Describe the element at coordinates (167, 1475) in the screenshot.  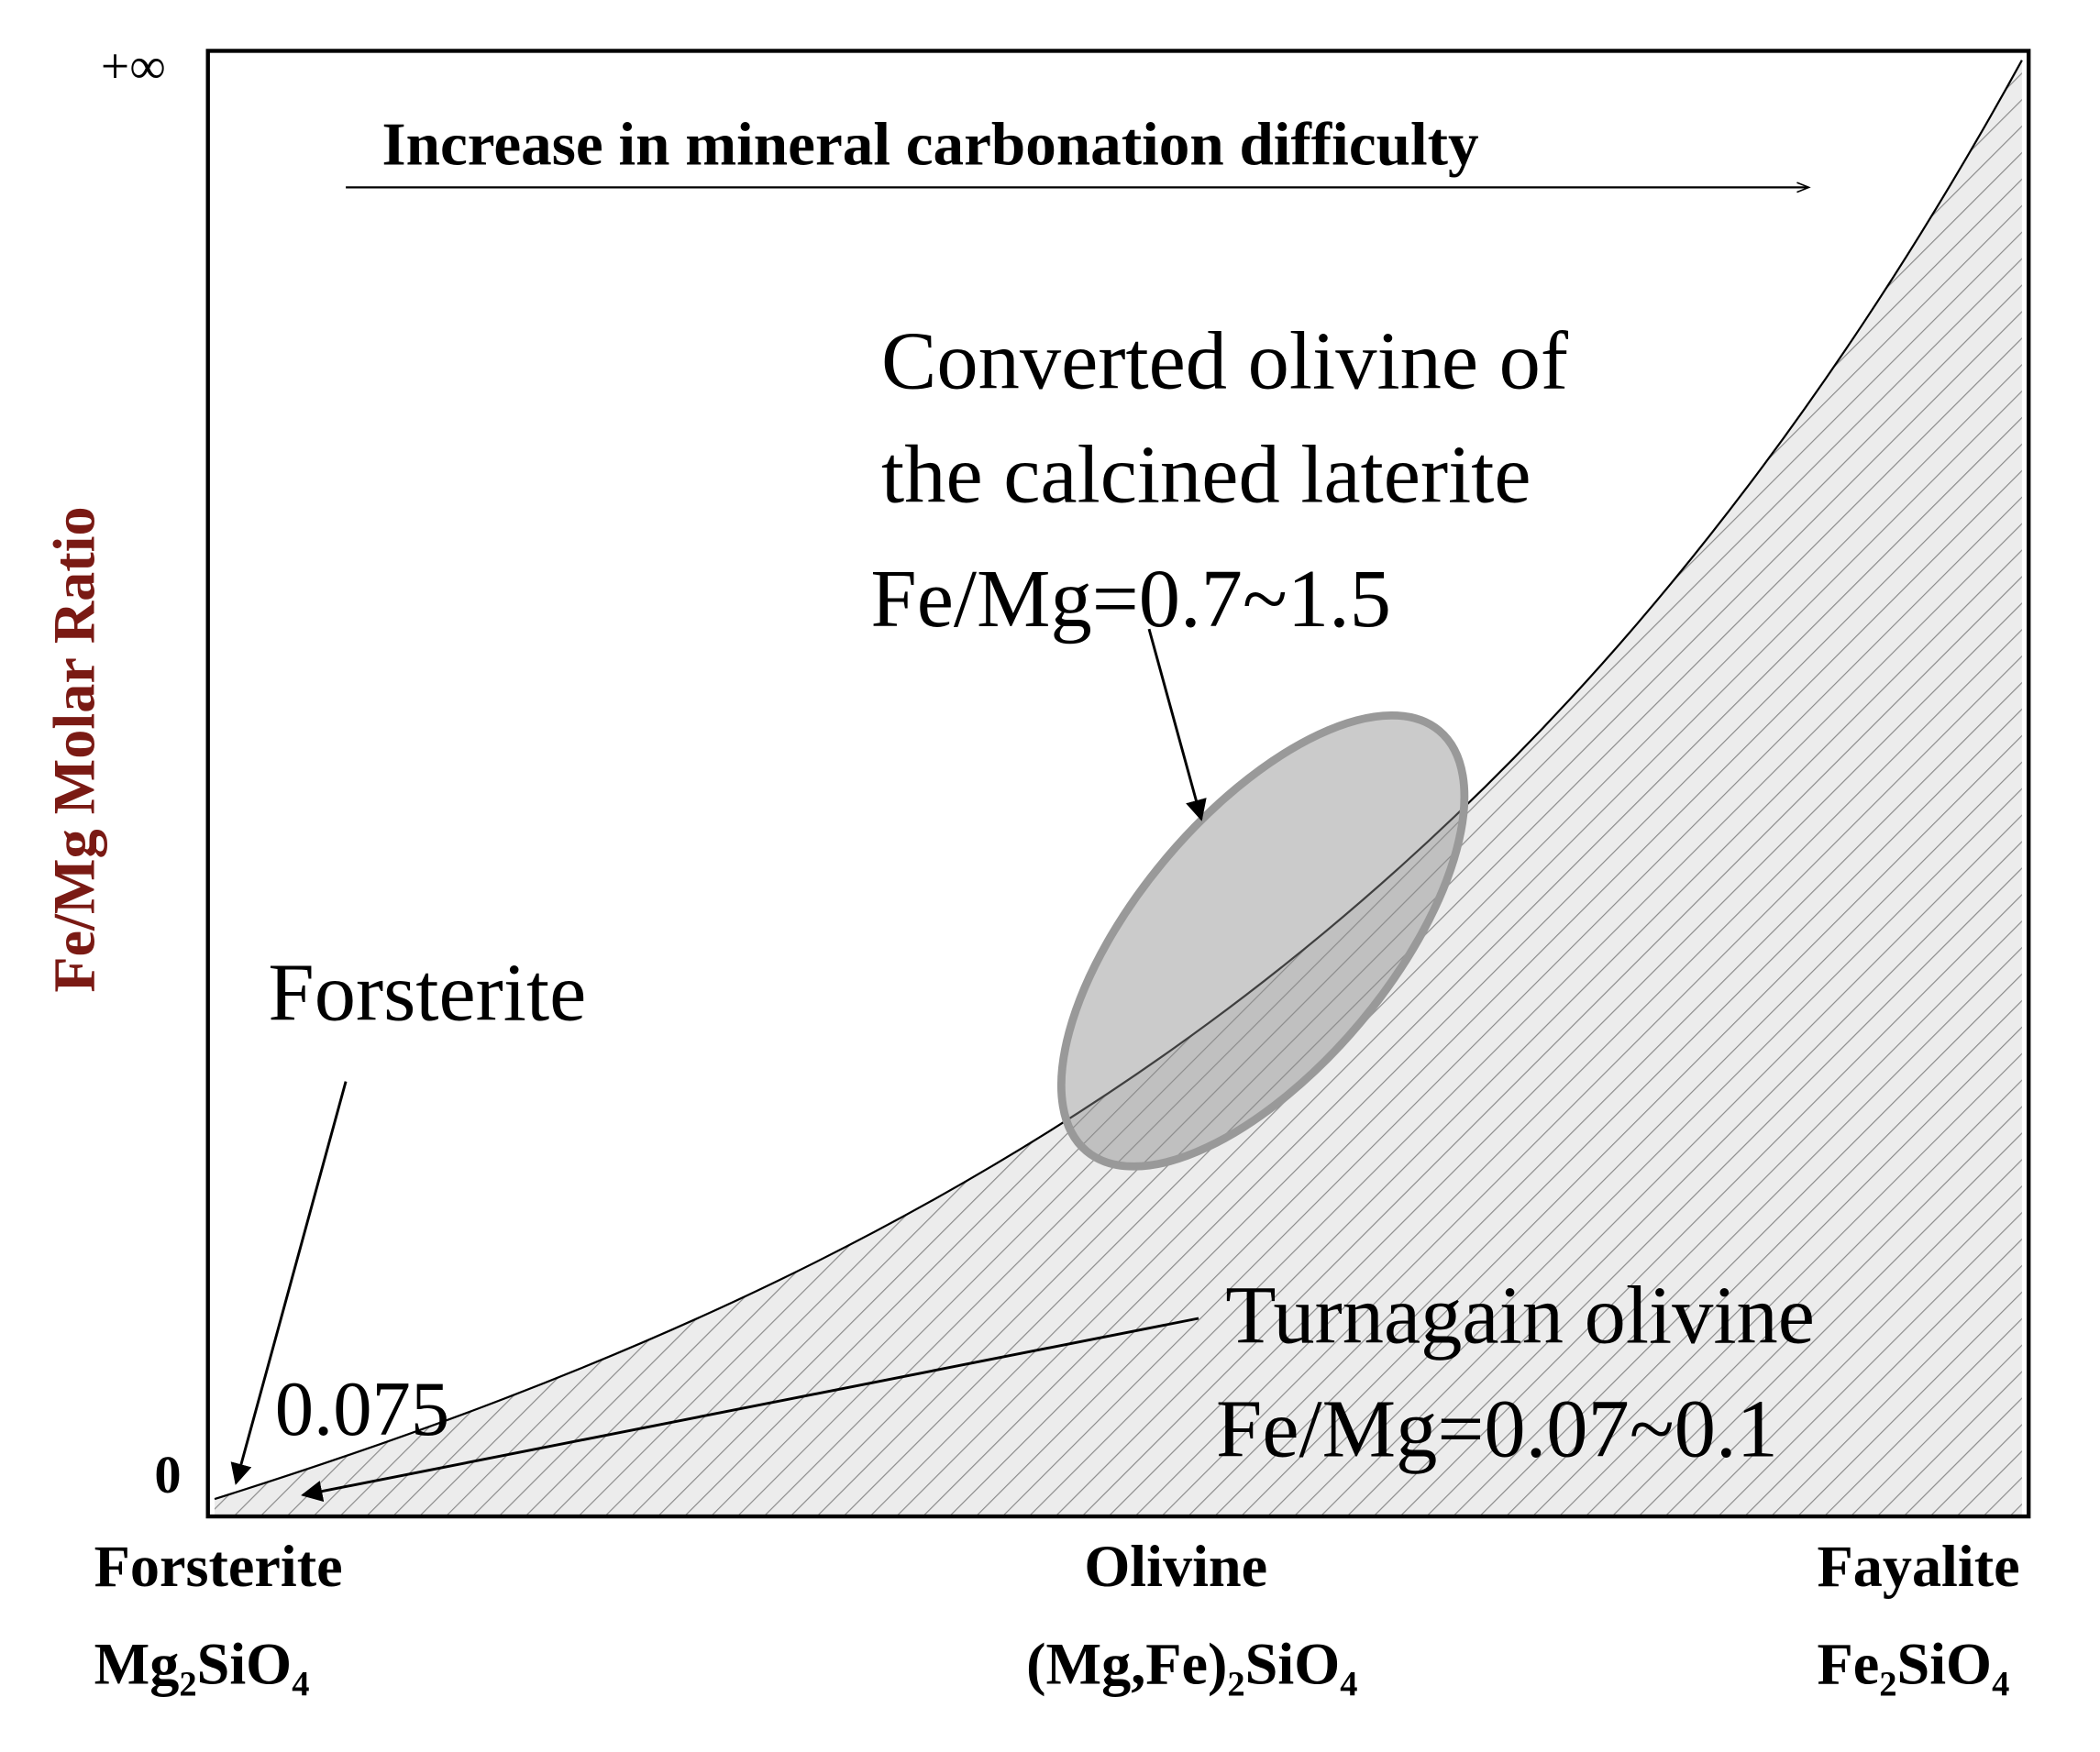
I see `y-bottom-label: 0` at that location.